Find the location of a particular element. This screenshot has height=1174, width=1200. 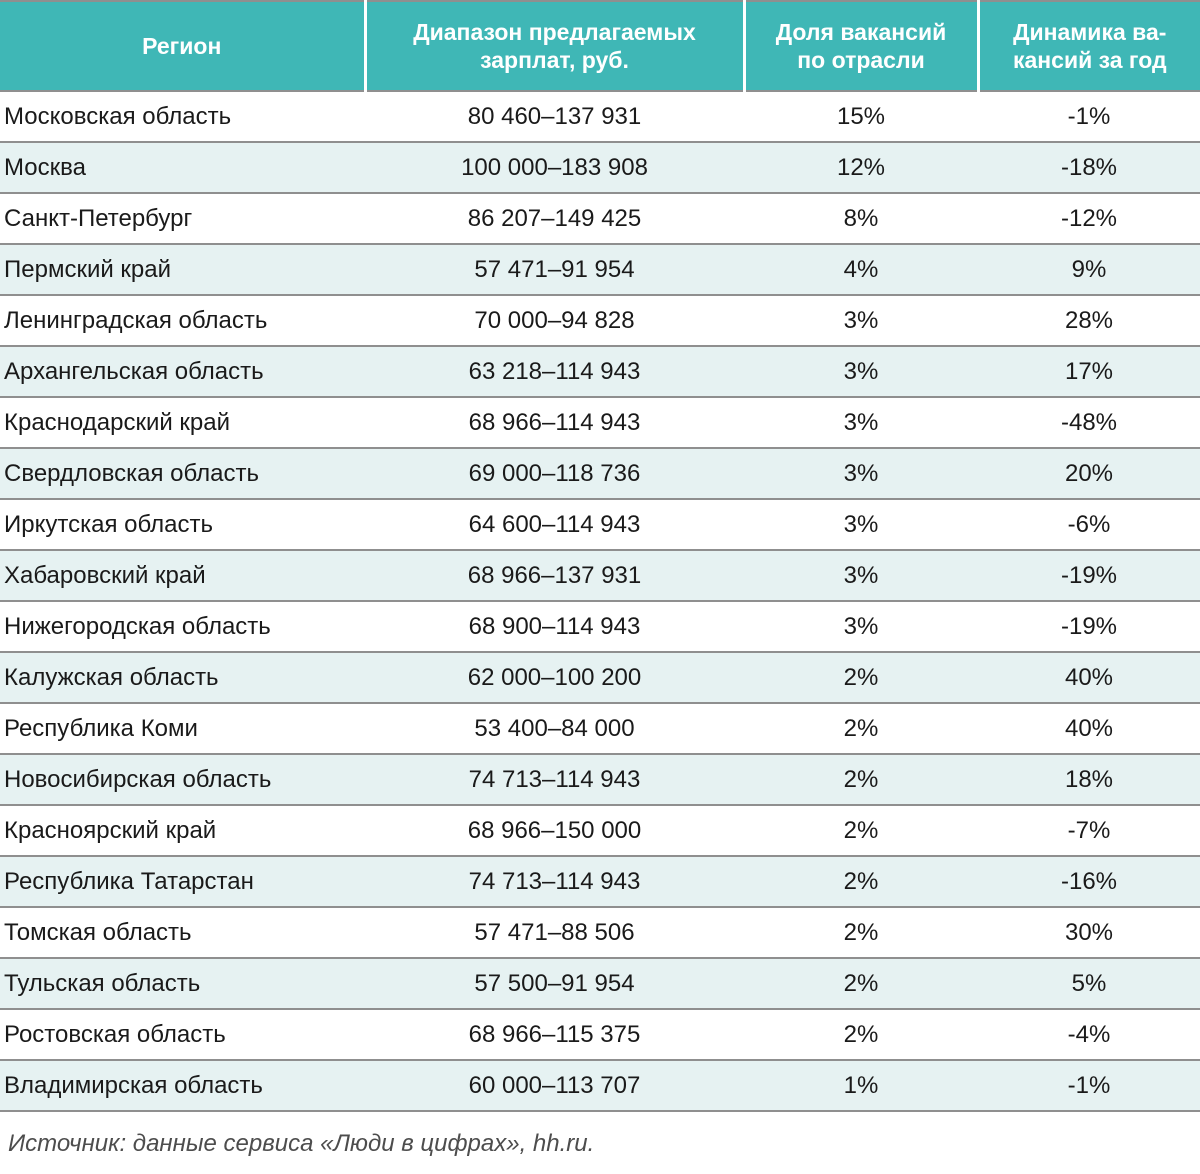

yoy-change-cell: -6% is located at coordinates (1089, 525).